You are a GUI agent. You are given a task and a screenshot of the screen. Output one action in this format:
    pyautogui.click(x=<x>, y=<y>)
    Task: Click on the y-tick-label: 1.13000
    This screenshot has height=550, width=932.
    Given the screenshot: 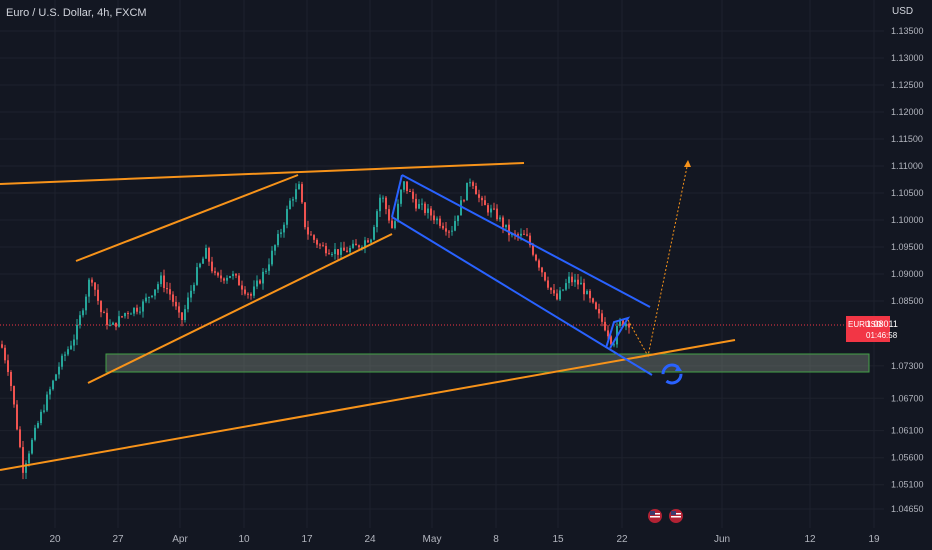 What is the action you would take?
    pyautogui.click(x=907, y=58)
    